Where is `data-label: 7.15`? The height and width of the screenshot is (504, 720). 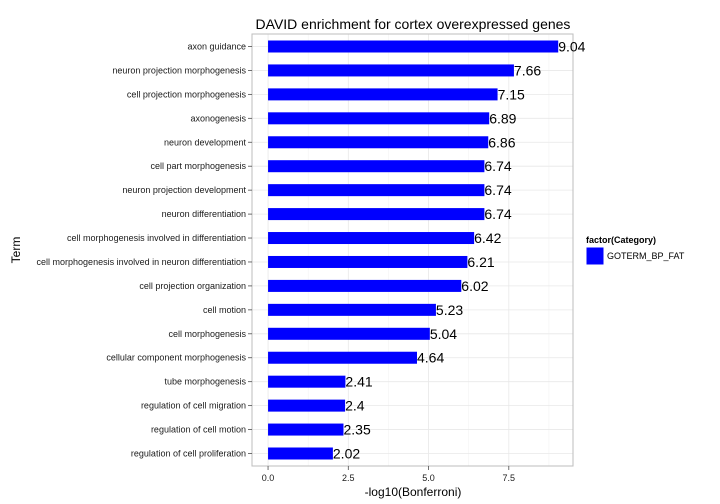
data-label: 7.15 is located at coordinates (511, 94).